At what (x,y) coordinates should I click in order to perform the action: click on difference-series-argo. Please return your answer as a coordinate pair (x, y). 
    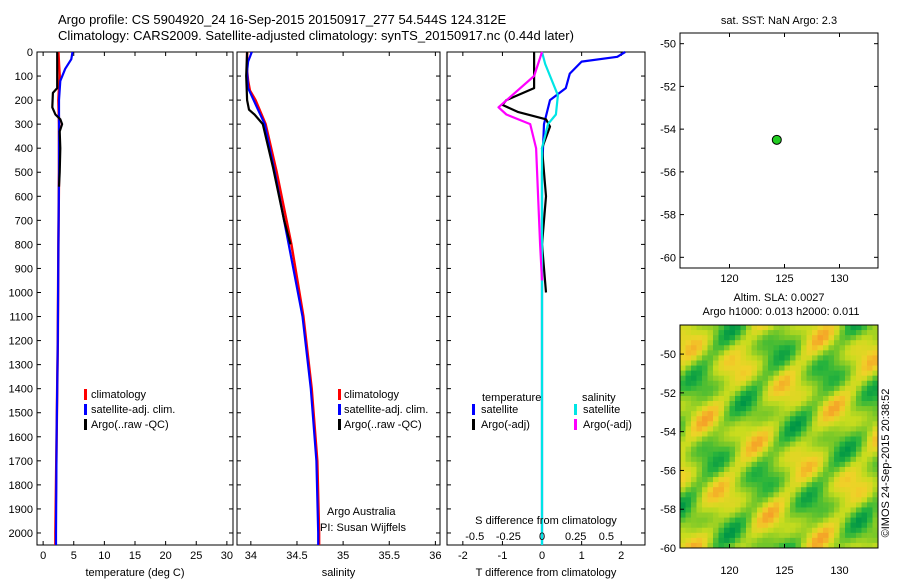
    Looking at the image, I should click on (526, 172).